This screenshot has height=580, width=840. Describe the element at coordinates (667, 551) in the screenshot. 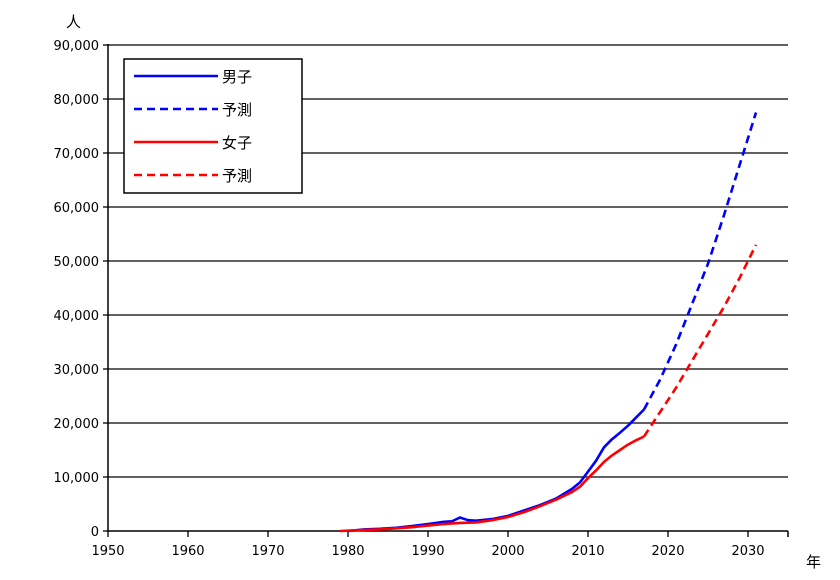

I see `x-tick-label: 2020` at that location.